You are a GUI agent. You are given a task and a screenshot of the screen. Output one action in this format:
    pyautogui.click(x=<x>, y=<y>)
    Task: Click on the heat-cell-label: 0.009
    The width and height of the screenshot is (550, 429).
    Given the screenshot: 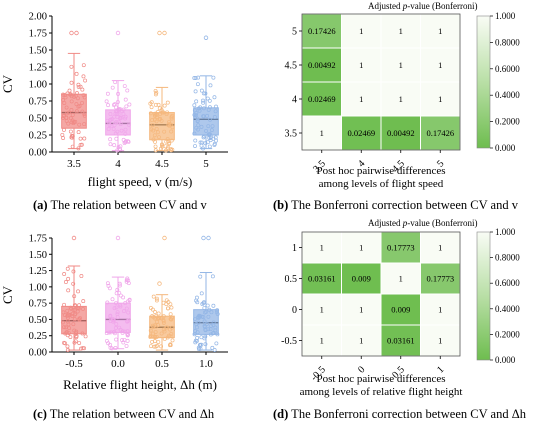 What is the action you would take?
    pyautogui.click(x=400, y=310)
    